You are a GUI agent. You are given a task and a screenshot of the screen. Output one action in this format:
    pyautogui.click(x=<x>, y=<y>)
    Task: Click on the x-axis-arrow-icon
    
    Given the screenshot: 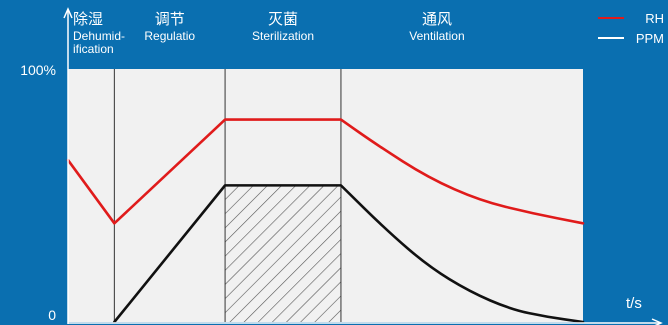 What is the action you would take?
    pyautogui.click(x=657, y=321)
    